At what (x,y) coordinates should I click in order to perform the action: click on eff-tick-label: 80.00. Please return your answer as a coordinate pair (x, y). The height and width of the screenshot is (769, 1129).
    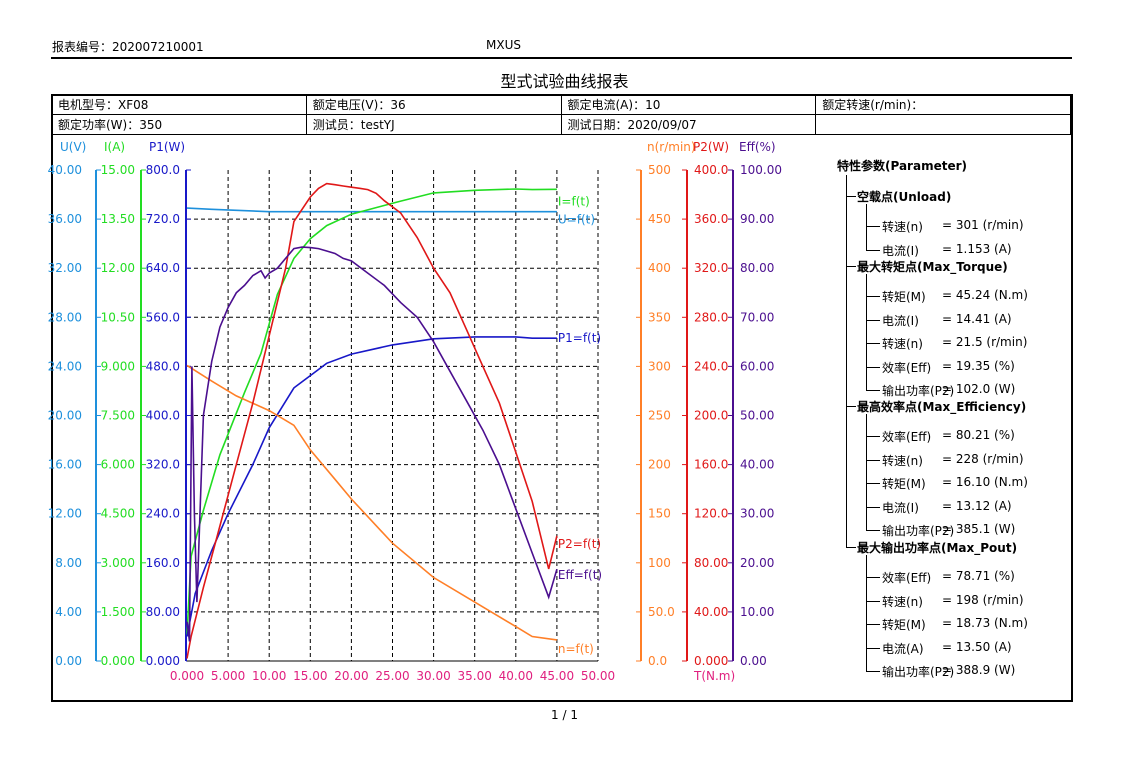
    Looking at the image, I should click on (757, 268).